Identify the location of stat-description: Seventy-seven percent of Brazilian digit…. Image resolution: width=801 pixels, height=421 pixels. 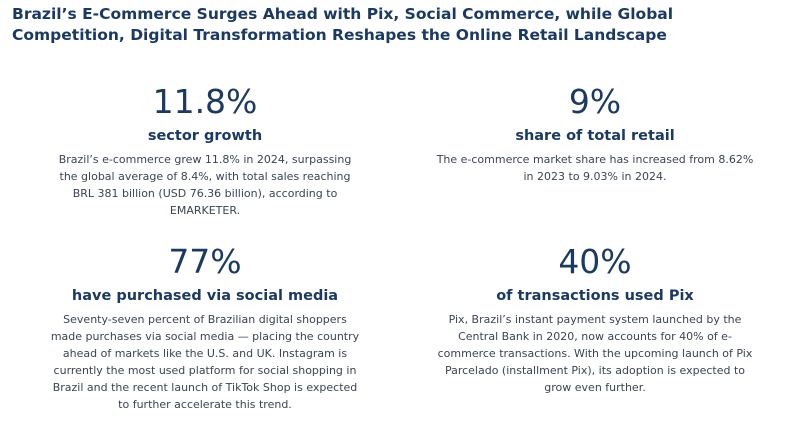
(205, 362).